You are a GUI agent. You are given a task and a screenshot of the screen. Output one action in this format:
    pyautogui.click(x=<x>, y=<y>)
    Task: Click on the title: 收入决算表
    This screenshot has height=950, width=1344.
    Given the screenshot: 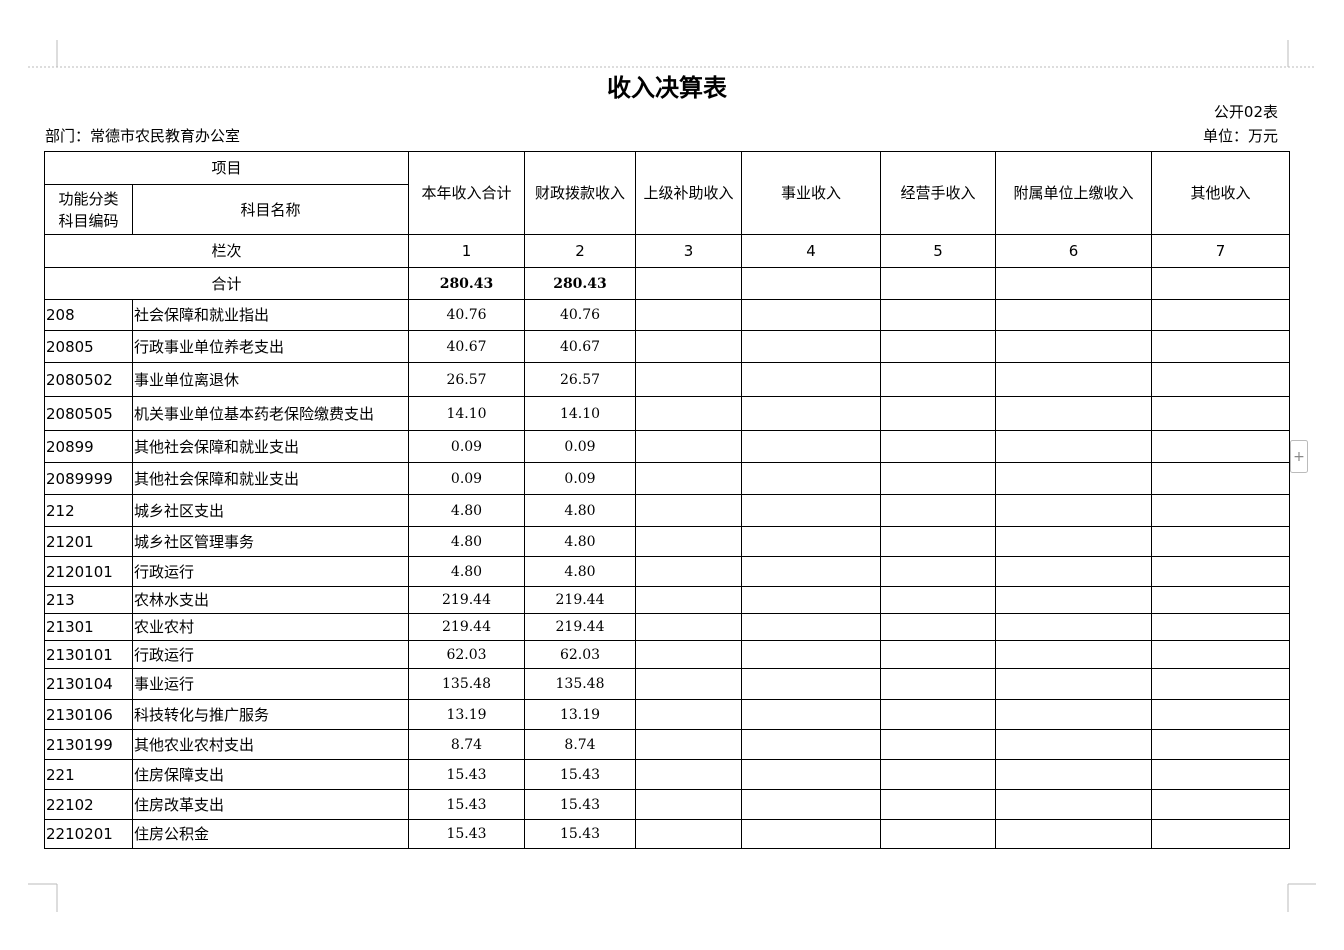 What is the action you would take?
    pyautogui.click(x=667, y=87)
    